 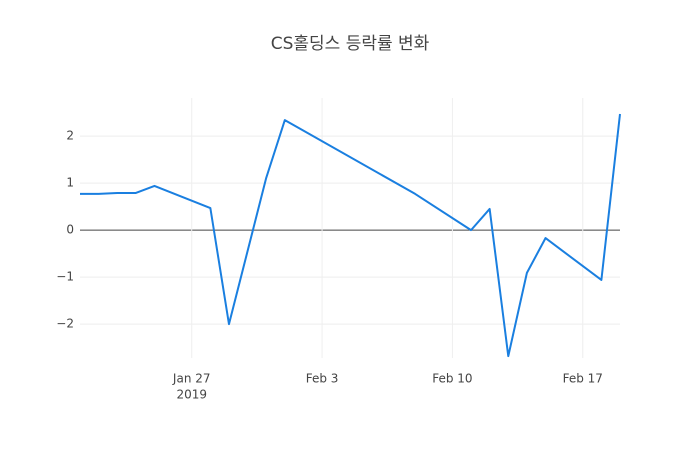 I want to click on x-tick-label: Feb 17, so click(x=583, y=379).